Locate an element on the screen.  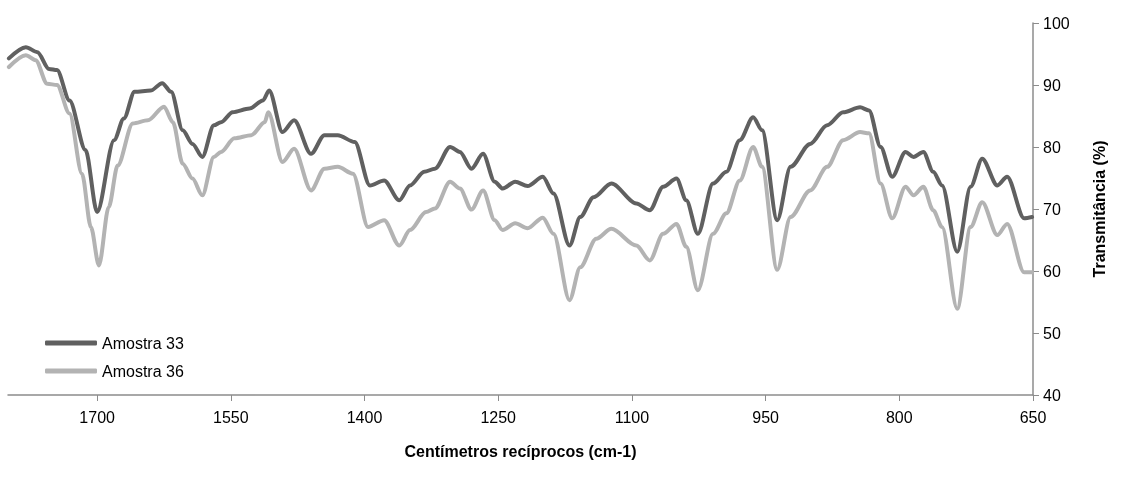
y-tick-label: 60 is located at coordinates (1052, 271).